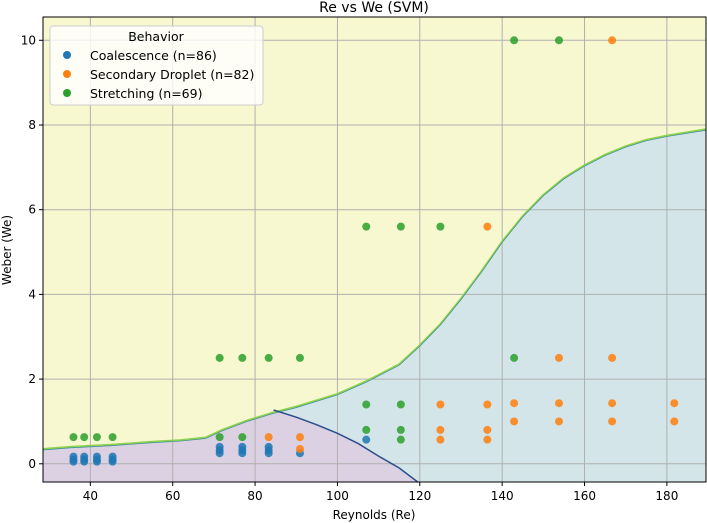  I want to click on legend-label: Stretching (n=69), so click(146, 93).